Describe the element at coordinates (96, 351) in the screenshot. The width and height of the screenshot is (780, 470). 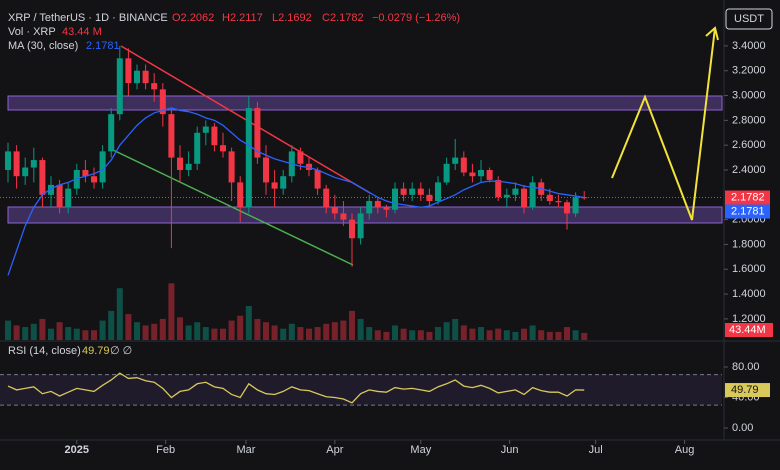
I see `rsi-header-value: 49.79` at that location.